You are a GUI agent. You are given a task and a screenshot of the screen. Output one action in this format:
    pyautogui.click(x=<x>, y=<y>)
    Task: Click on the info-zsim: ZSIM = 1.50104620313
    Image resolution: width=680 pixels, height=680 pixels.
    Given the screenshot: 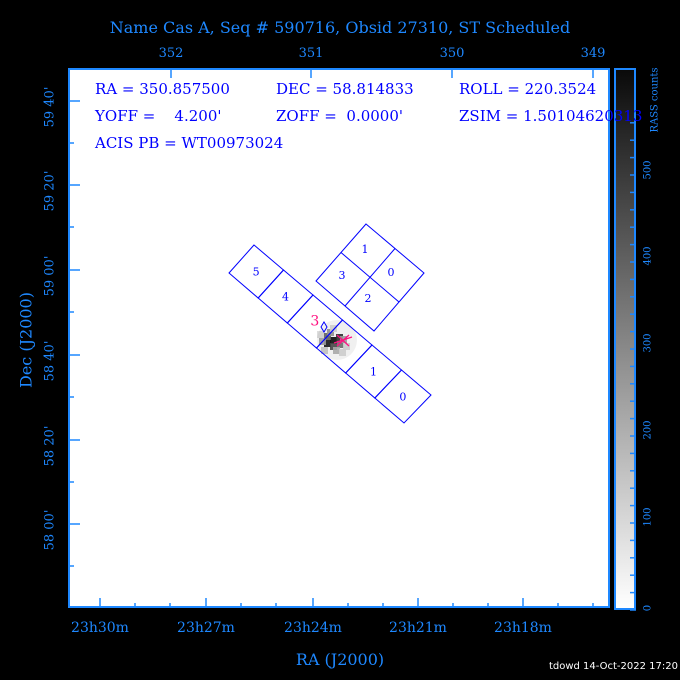 What is the action you would take?
    pyautogui.click(x=551, y=116)
    